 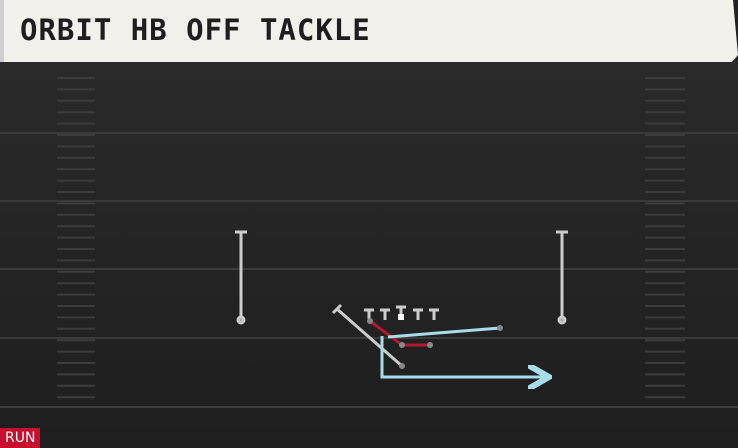 I want to click on play-title: ORBIT HB OFF TACKLE, so click(x=195, y=30).